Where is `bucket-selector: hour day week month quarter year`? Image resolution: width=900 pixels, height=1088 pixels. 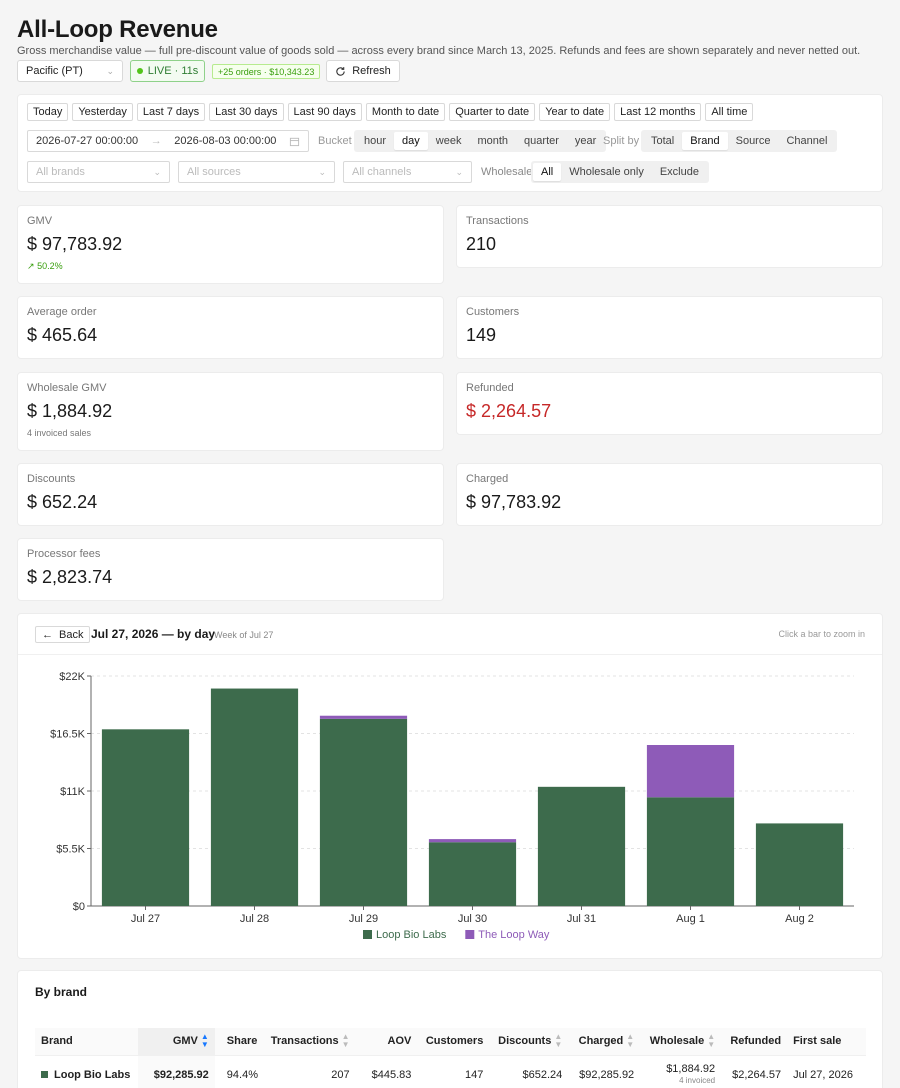
bucket-selector: hour day week month quarter year is located at coordinates (480, 141).